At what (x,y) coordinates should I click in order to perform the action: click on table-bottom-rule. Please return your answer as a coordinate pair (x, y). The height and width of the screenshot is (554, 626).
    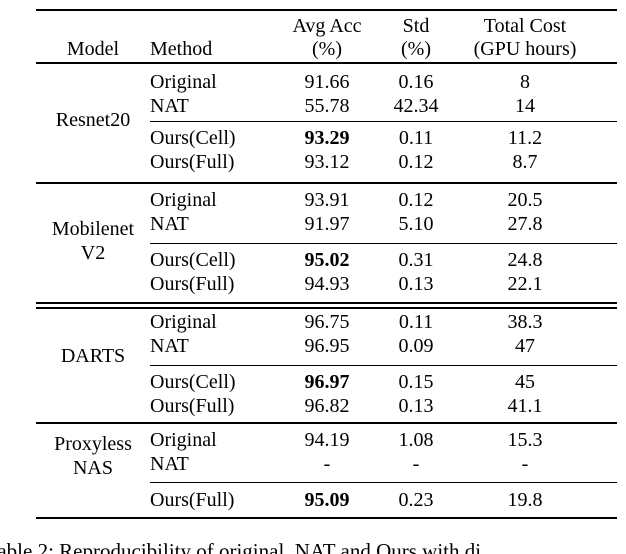
    Looking at the image, I should click on (326, 518).